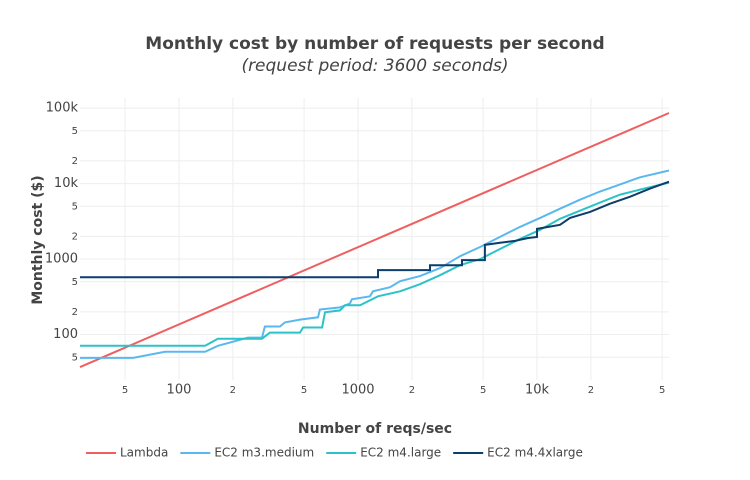 Image resolution: width=750 pixels, height=480 pixels. I want to click on y-tick-label: 100k, so click(62, 108).